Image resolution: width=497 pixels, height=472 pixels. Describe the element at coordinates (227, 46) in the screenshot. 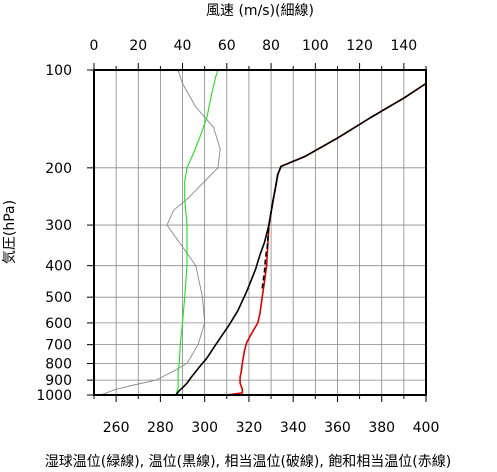

I see `top-tick-label-60: 60` at that location.